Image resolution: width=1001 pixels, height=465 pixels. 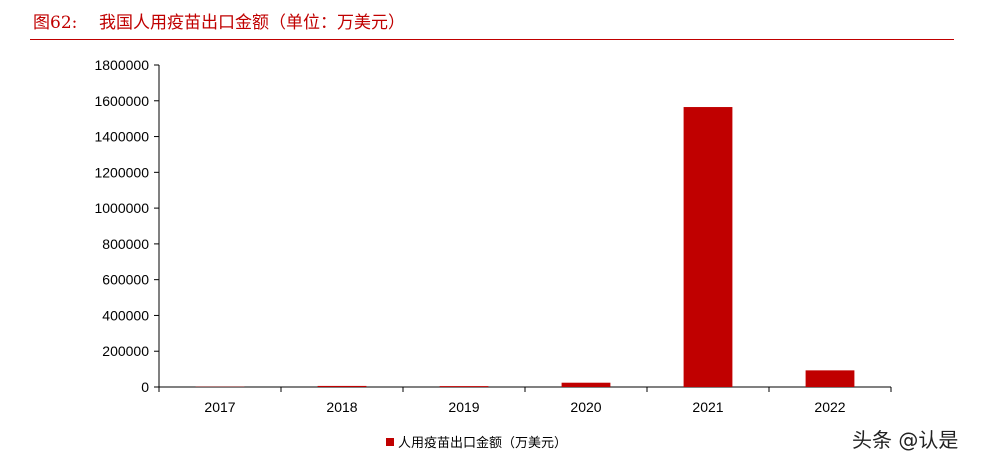 What do you see at coordinates (390, 441) in the screenshot?
I see `legend-swatch` at bounding box center [390, 441].